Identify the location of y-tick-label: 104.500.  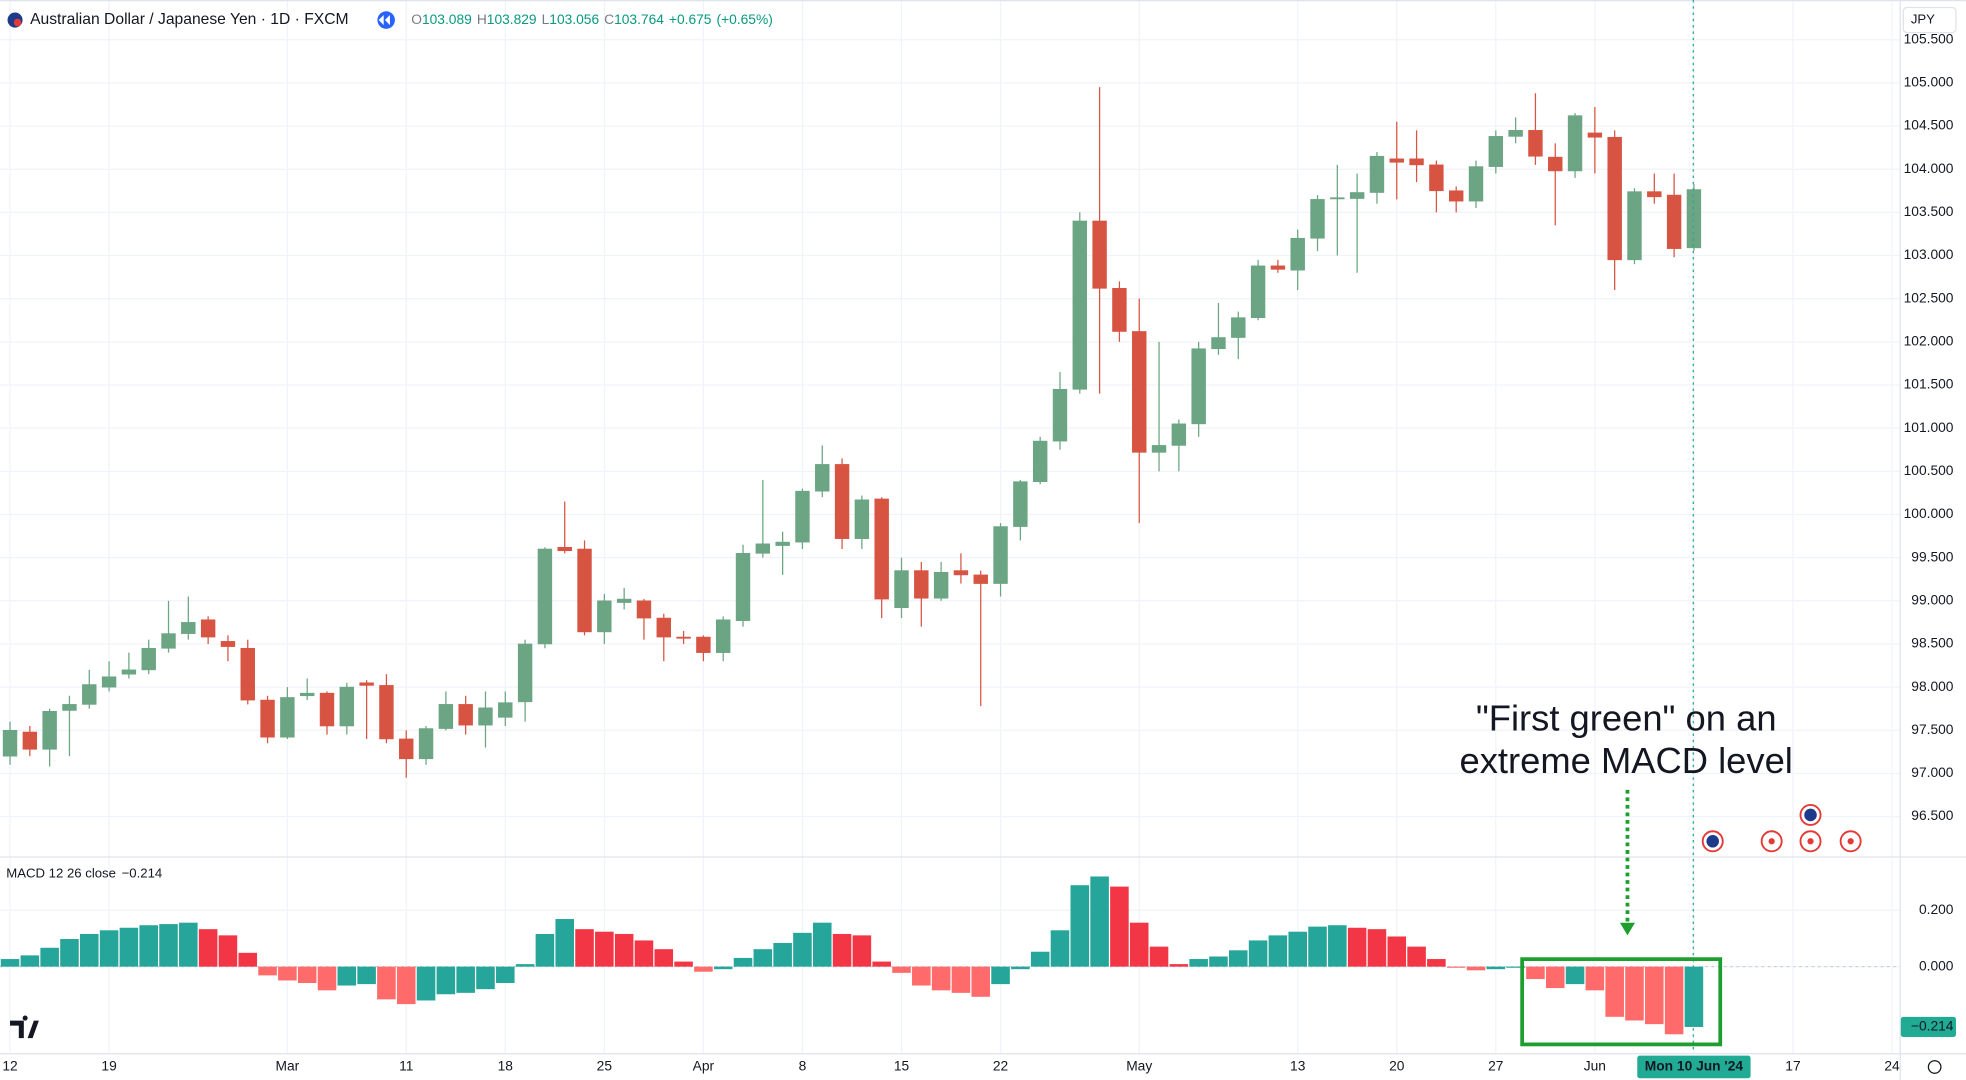
(1929, 125).